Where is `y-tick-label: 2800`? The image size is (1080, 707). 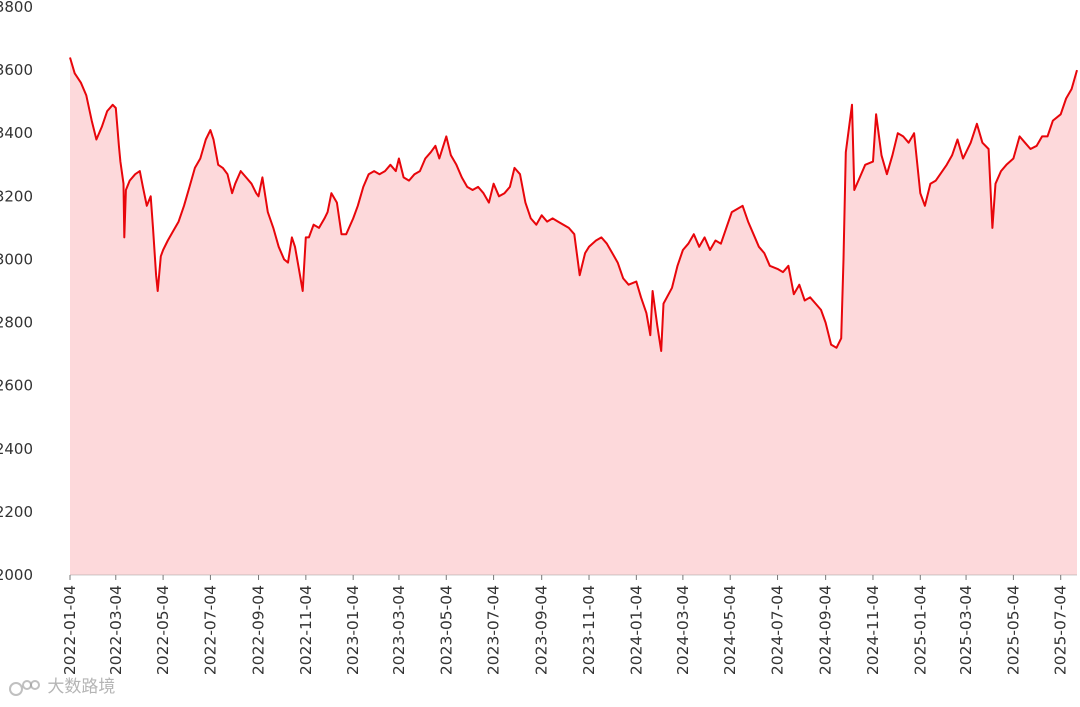 y-tick-label: 2800 is located at coordinates (16, 323).